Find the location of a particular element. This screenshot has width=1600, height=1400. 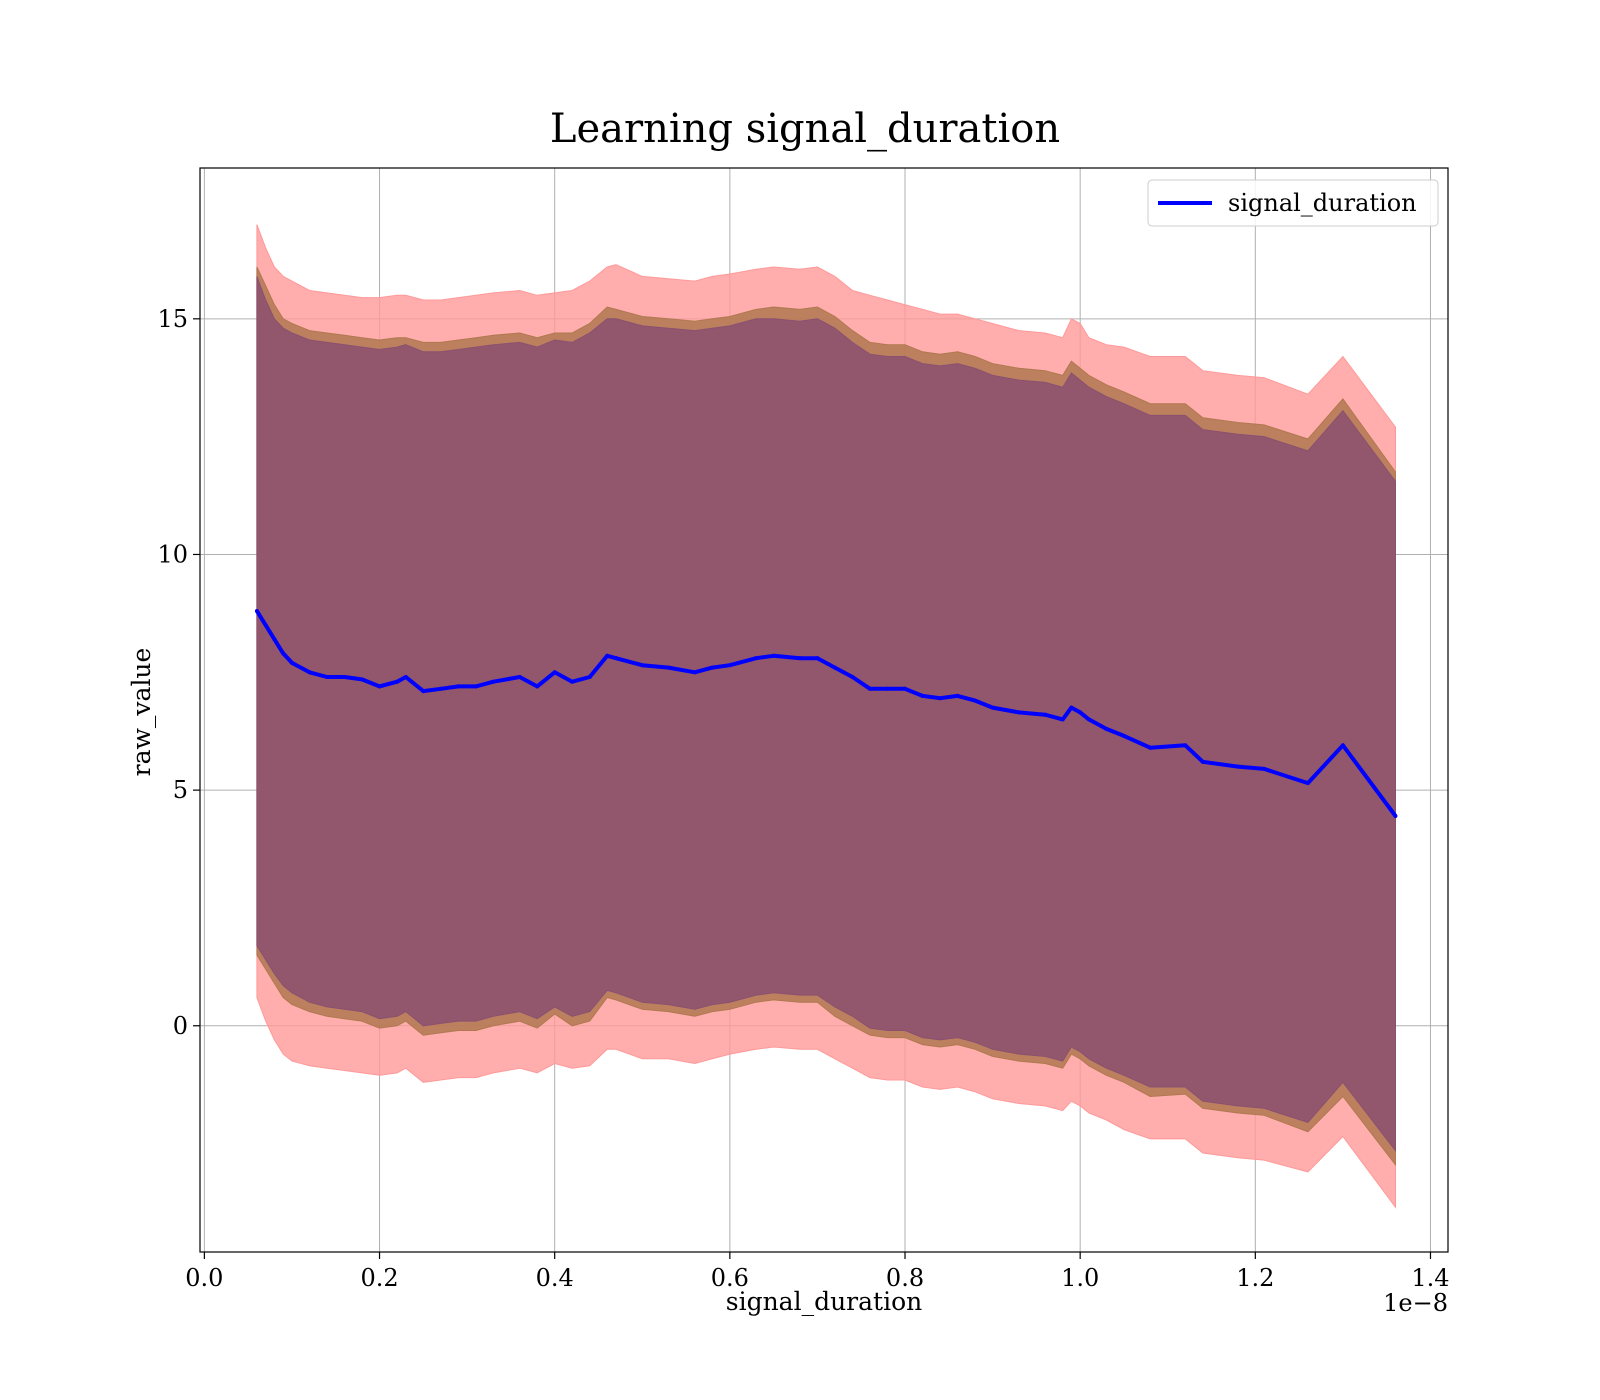

y-tick-label-3: 15 is located at coordinates (172, 319).